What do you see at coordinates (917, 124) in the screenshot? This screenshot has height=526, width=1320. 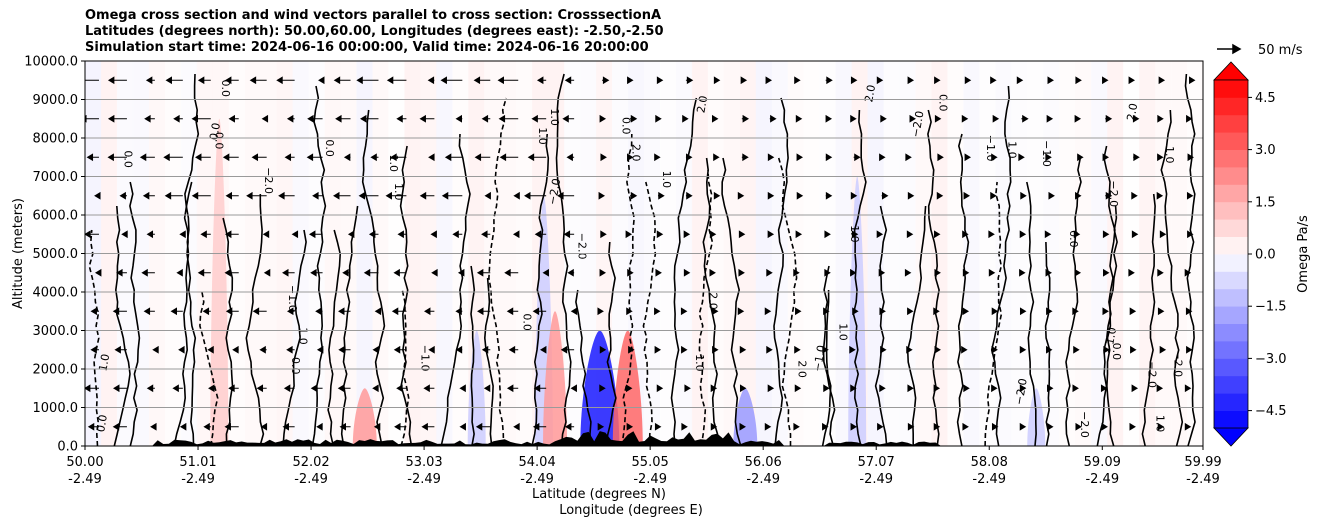 I see `contour-label: −2.0` at bounding box center [917, 124].